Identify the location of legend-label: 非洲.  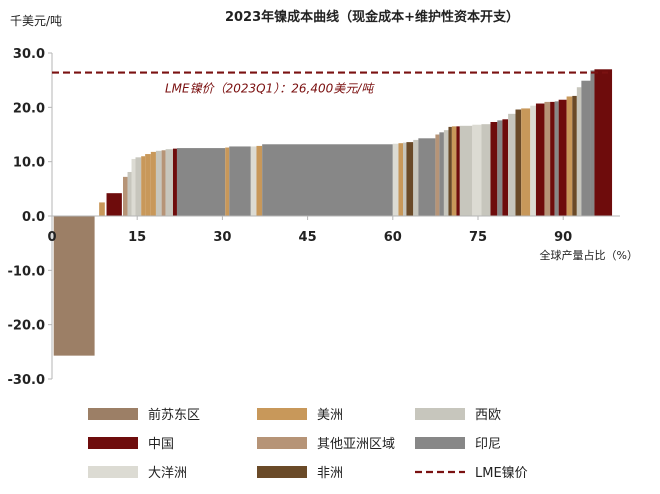
(330, 473).